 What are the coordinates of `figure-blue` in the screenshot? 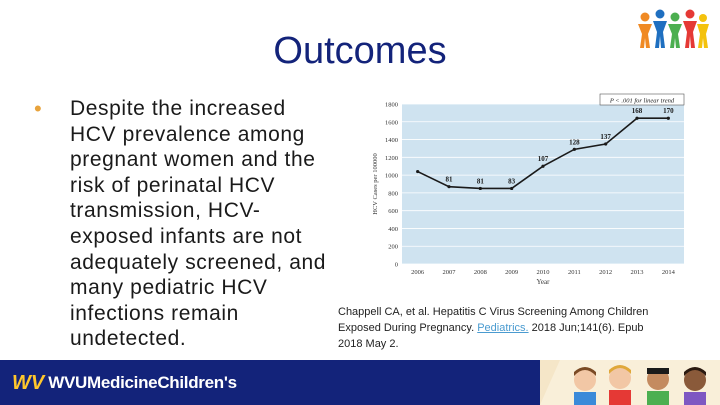 It's located at (660, 28).